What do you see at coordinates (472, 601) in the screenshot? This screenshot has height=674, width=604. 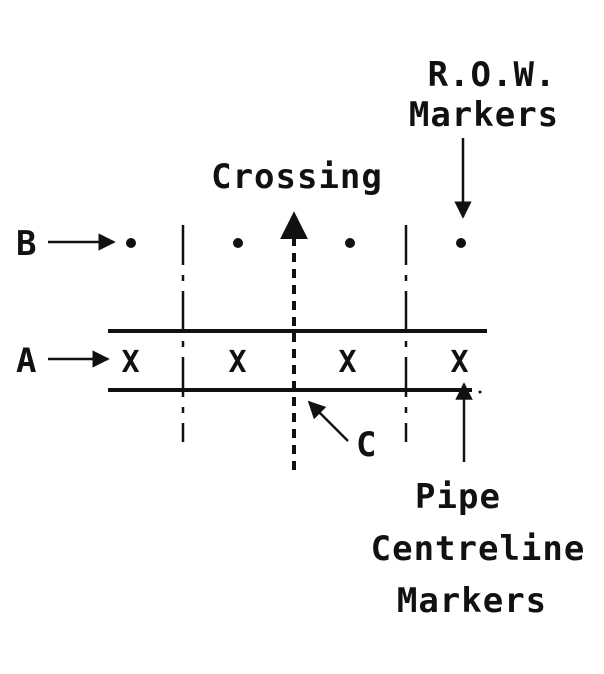 I see `pipe-markers-label-line3: Markers` at bounding box center [472, 601].